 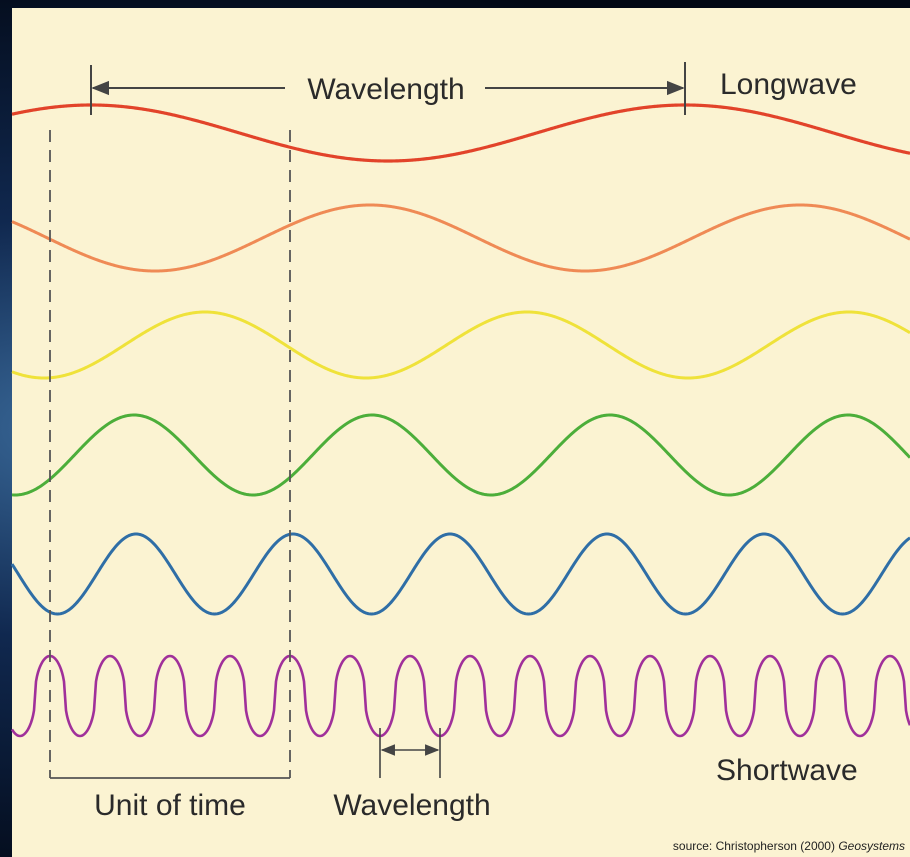 I want to click on longwave-label: Longwave, so click(x=788, y=84).